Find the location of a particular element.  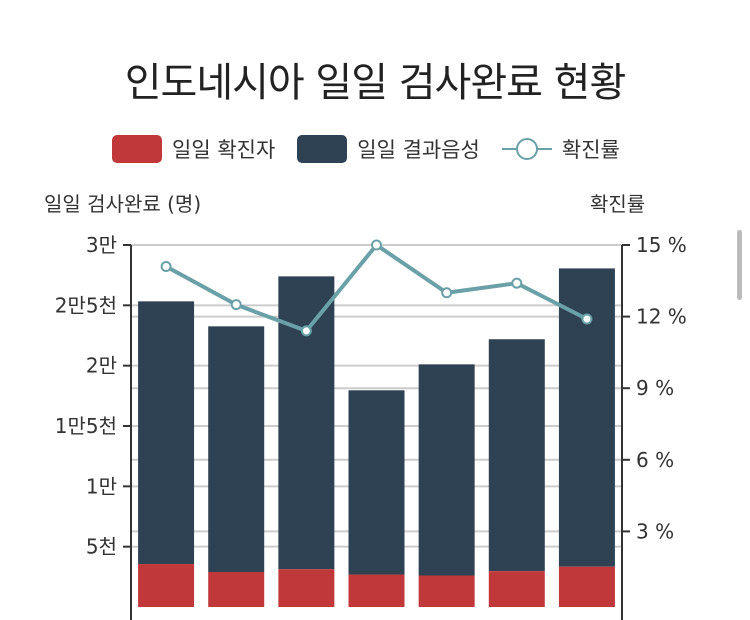

rate-line is located at coordinates (376, 288).